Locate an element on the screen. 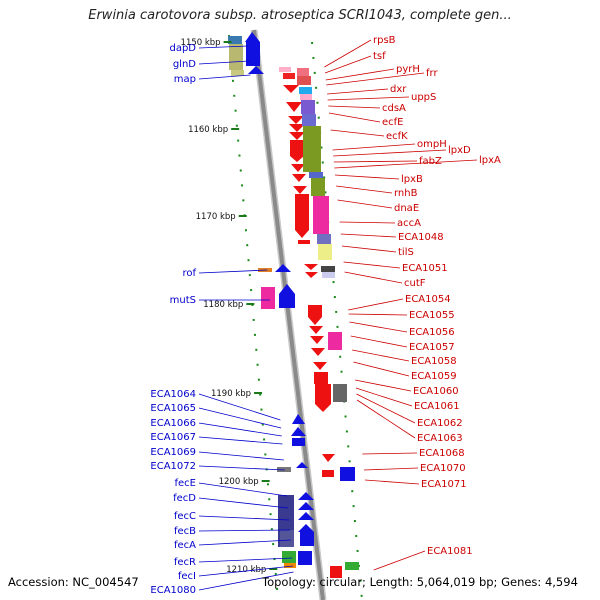 The height and width of the screenshot is (600, 600). gene-label-ECA1070: ECA1070 is located at coordinates (443, 468).